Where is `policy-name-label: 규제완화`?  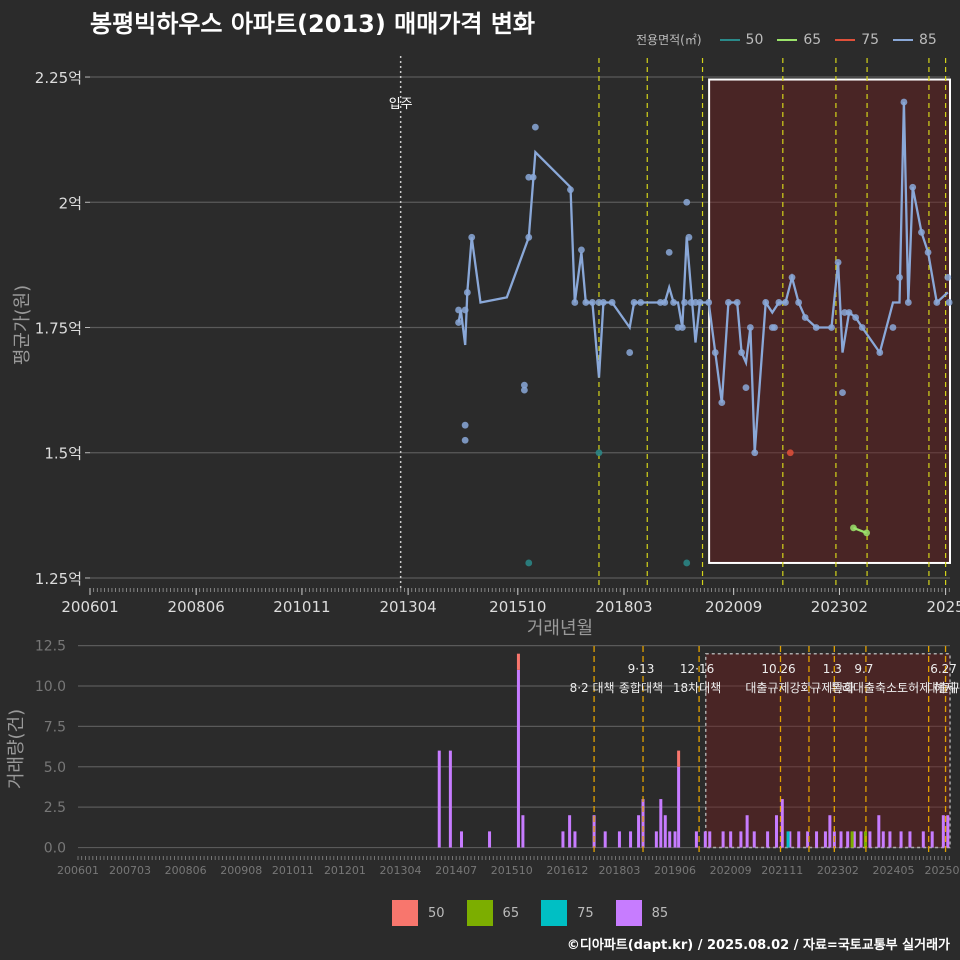 policy-name-label: 규제완화 is located at coordinates (832, 688).